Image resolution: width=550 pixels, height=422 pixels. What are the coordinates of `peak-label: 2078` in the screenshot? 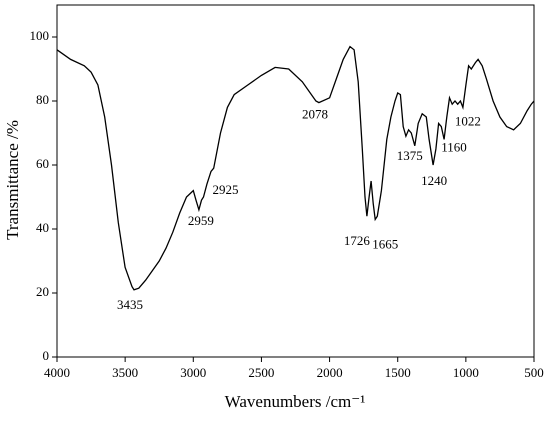 It's located at (315, 114).